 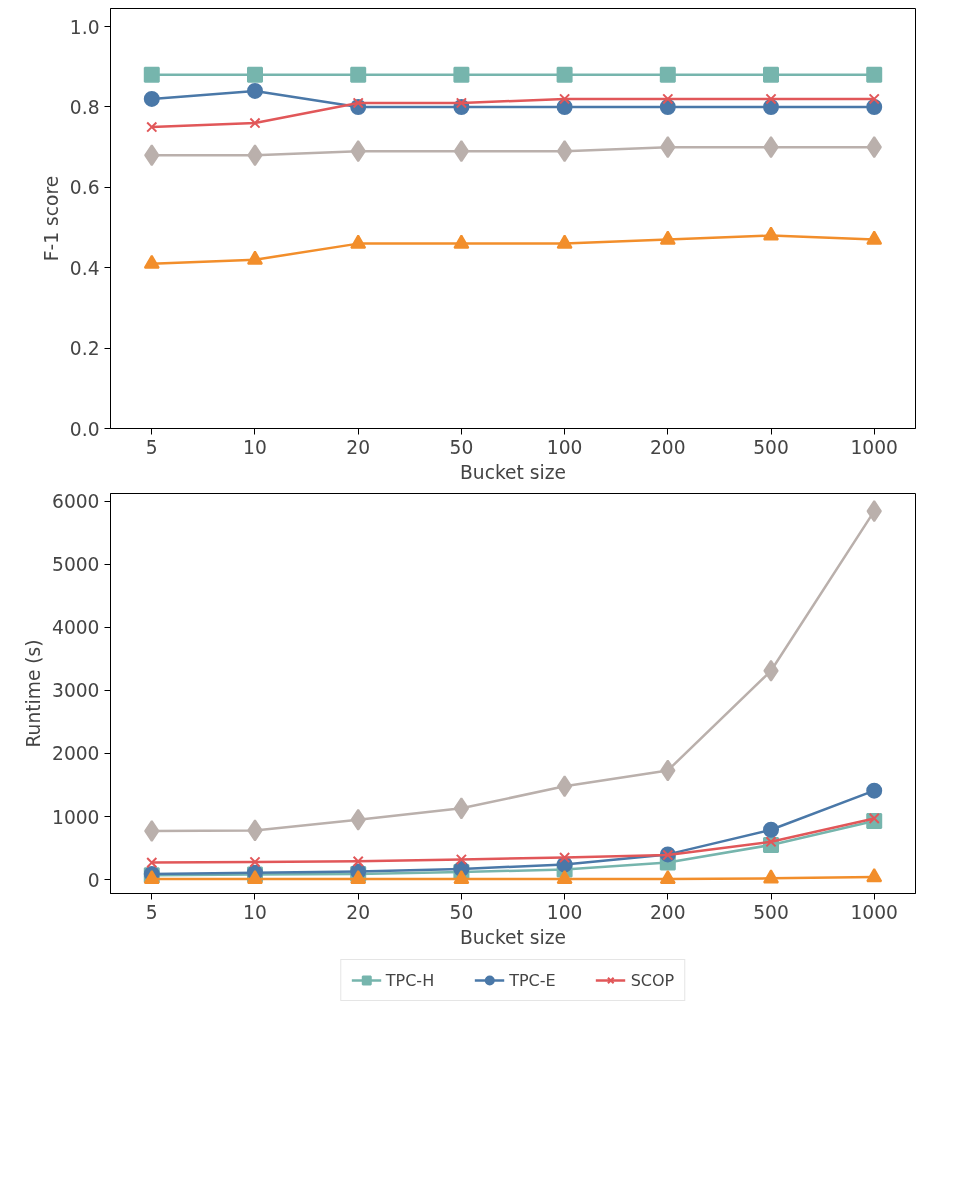 What do you see at coordinates (93, 880) in the screenshot?
I see `y-tick-label: 0` at bounding box center [93, 880].